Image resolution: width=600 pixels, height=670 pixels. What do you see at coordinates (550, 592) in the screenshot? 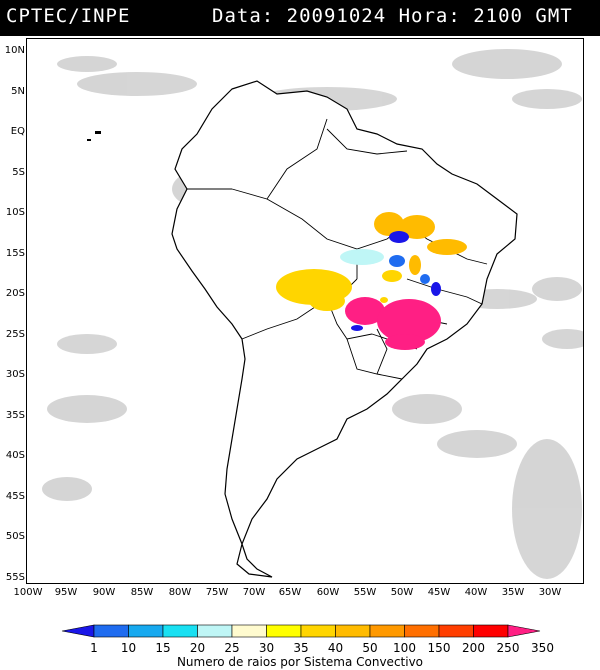
I see `lon-label: 30W` at bounding box center [550, 592].